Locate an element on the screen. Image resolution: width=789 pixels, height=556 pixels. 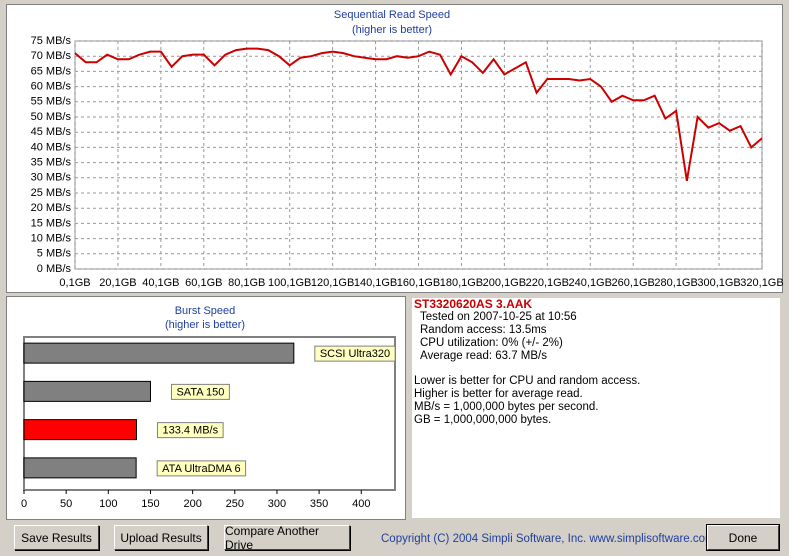
button: Done is located at coordinates (743, 537).